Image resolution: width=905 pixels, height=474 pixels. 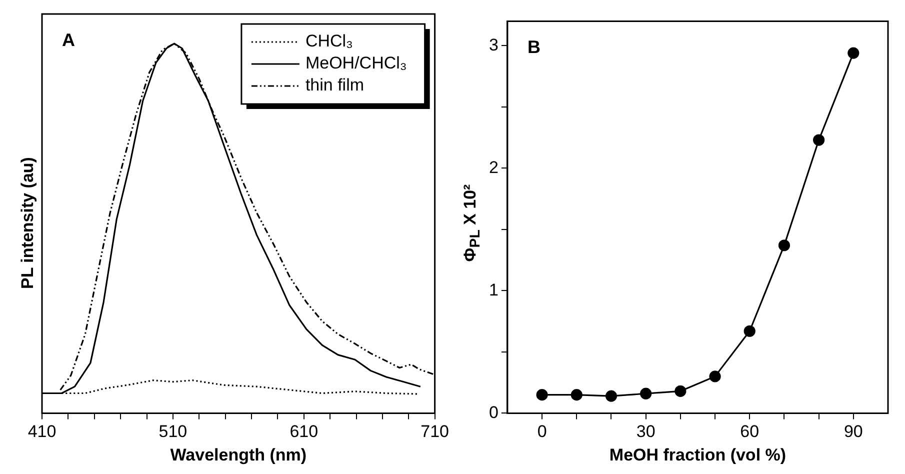 I want to click on x-tick-label: 90, so click(x=853, y=432).